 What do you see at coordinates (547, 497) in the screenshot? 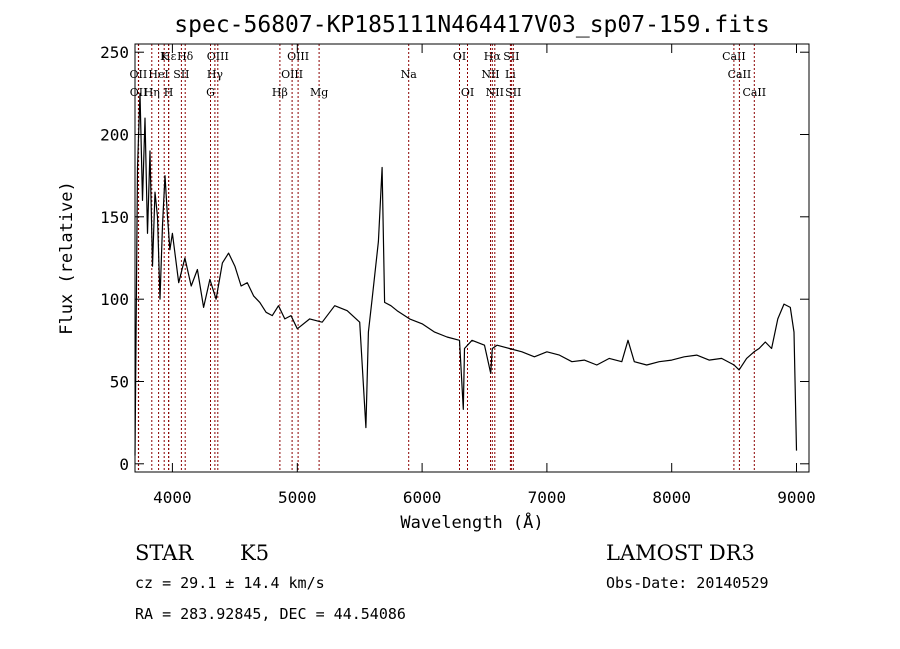
I see `x-tick-label: 7000` at bounding box center [547, 497].